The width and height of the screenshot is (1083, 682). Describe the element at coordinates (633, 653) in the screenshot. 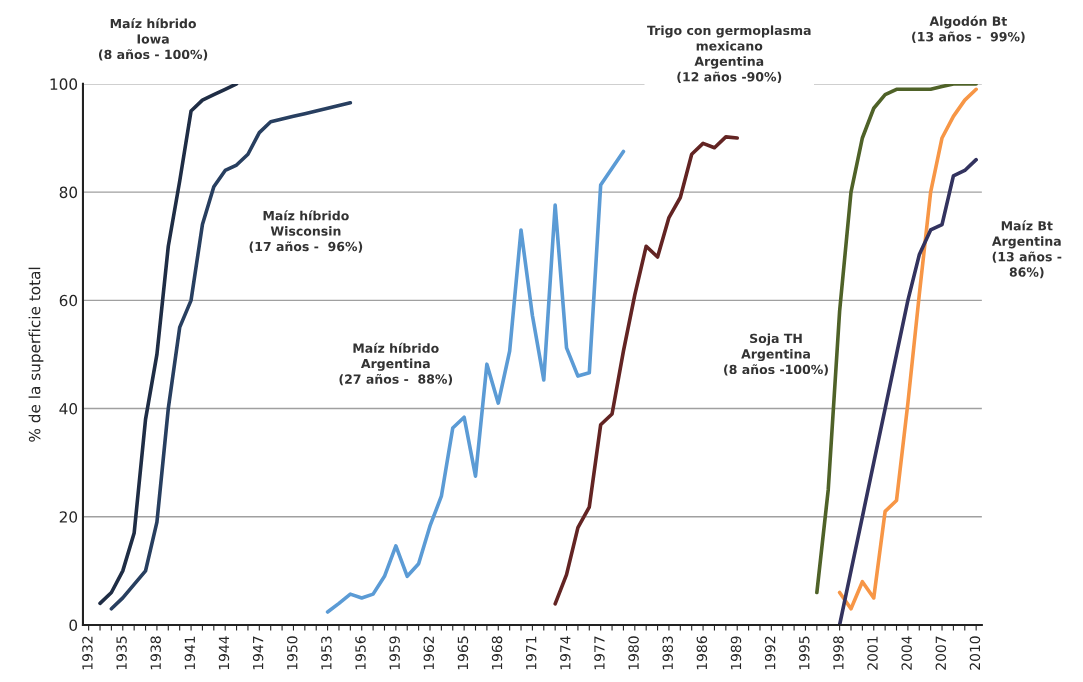

I see `x-tick-label: 1980` at that location.